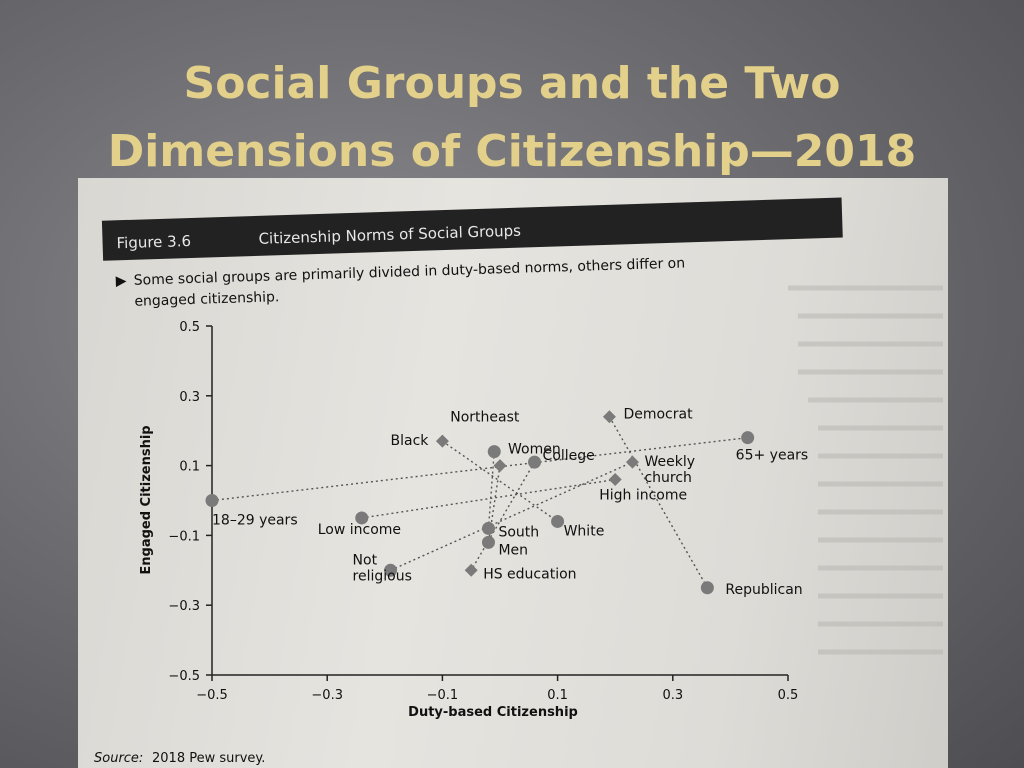  What do you see at coordinates (643, 496) in the screenshot?
I see `label-high-income: High income` at bounding box center [643, 496].